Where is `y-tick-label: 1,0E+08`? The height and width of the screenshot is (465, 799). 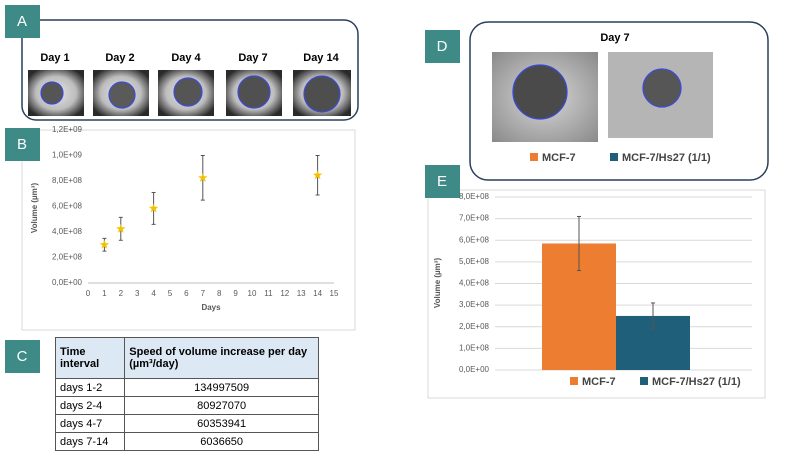
y-tick-label: 1,0E+08 is located at coordinates (474, 347).